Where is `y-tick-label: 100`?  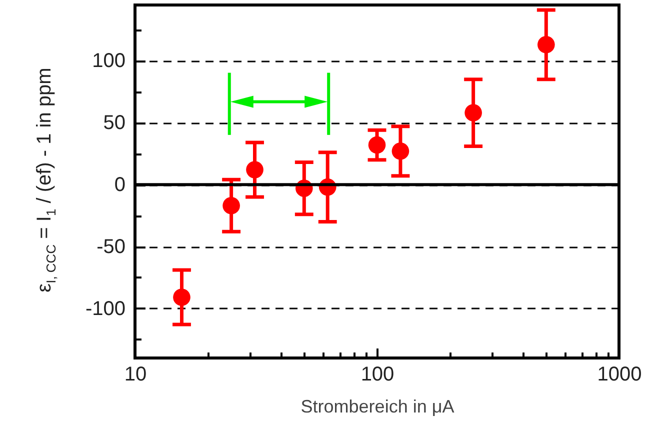 y-tick-label: 100 is located at coordinates (109, 61).